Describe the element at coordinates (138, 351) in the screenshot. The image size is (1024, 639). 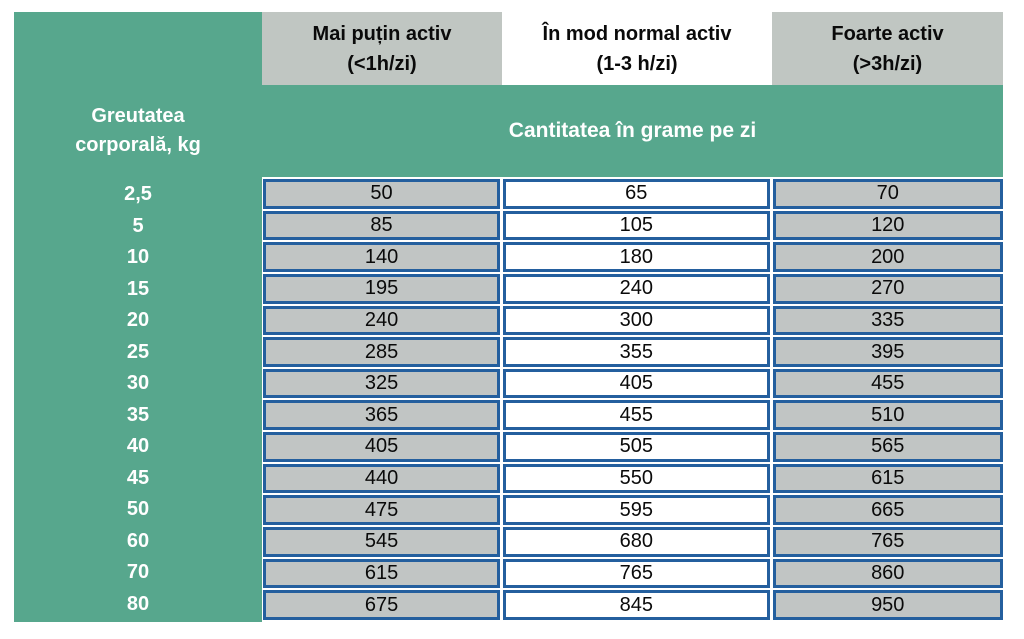
I see `weight-label: 25` at that location.